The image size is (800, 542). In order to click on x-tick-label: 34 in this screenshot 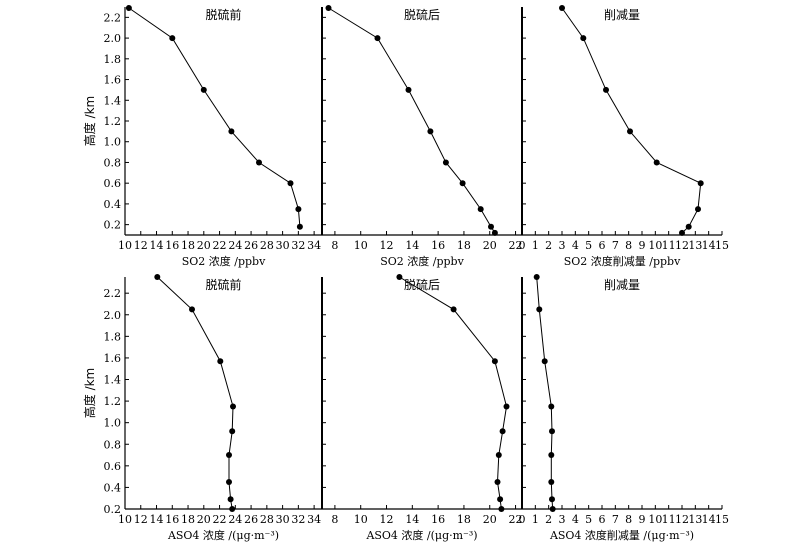, I will do `click(314, 245)`.